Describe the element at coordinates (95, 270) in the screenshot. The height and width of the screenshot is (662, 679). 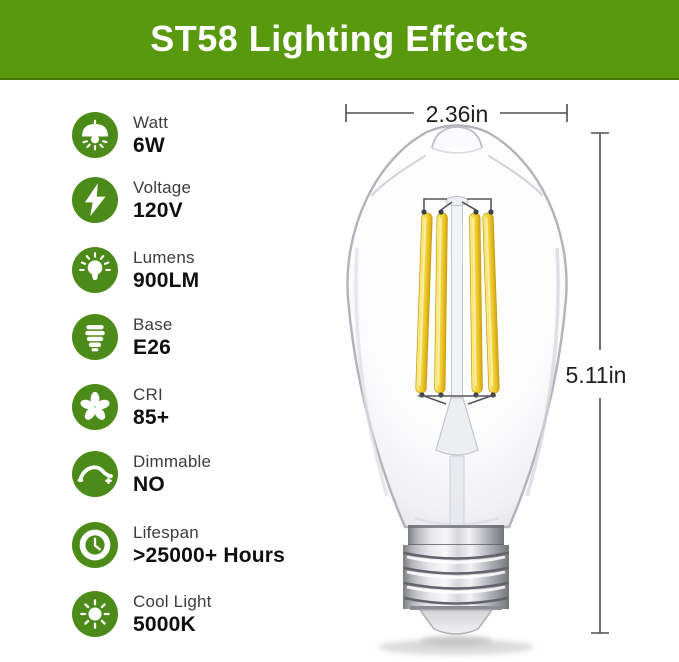
I see `glowing-bulb-icon` at that location.